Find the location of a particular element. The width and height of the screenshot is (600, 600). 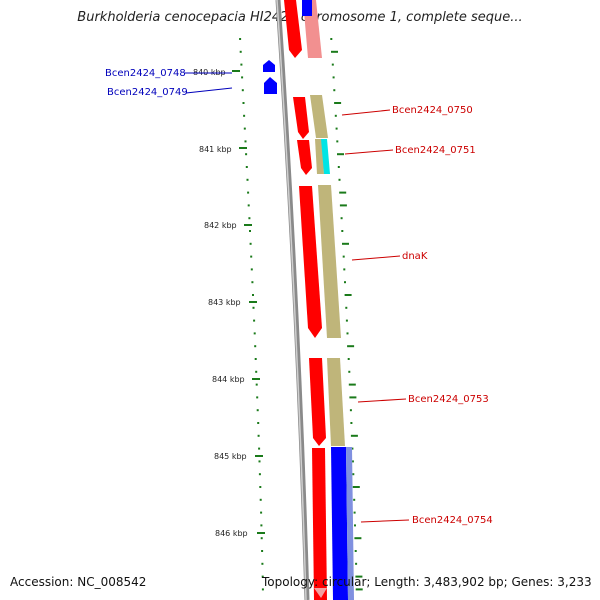

gene-label-dnak: dnaK is located at coordinates (415, 256).